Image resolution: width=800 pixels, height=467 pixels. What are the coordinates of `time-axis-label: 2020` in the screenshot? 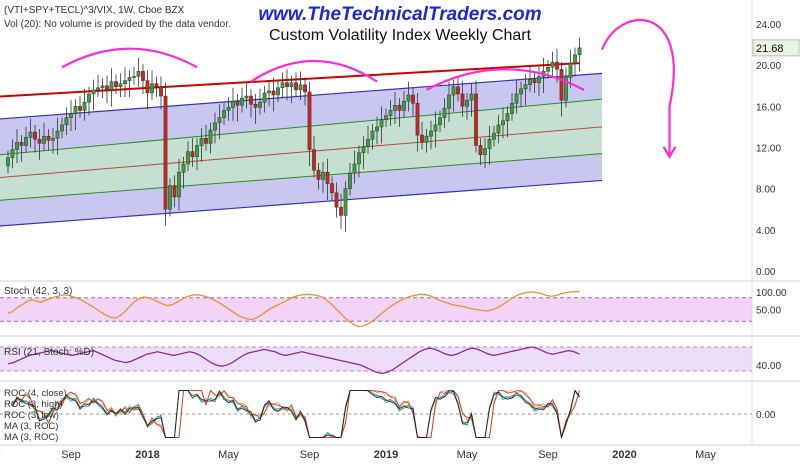 It's located at (624, 455).